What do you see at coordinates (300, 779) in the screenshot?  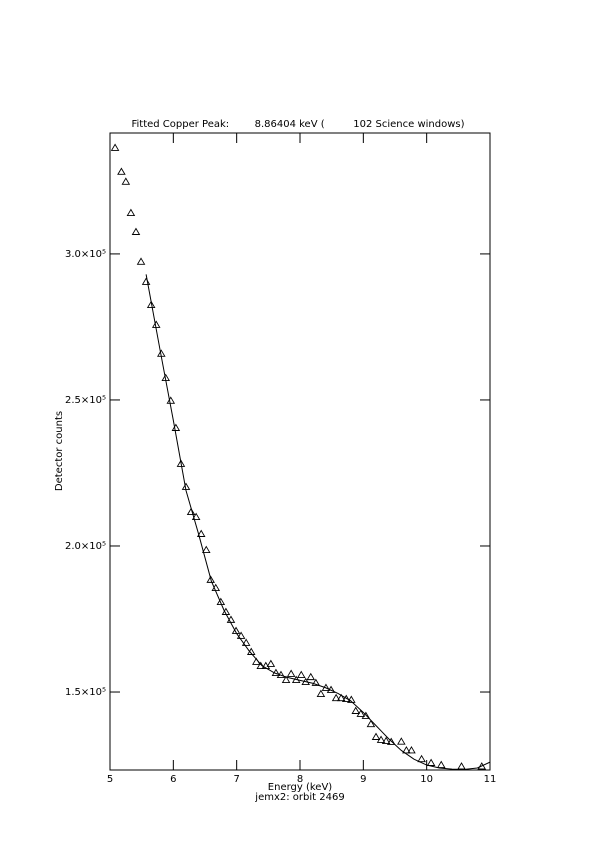 I see `x-tick-label: 8` at bounding box center [300, 779].